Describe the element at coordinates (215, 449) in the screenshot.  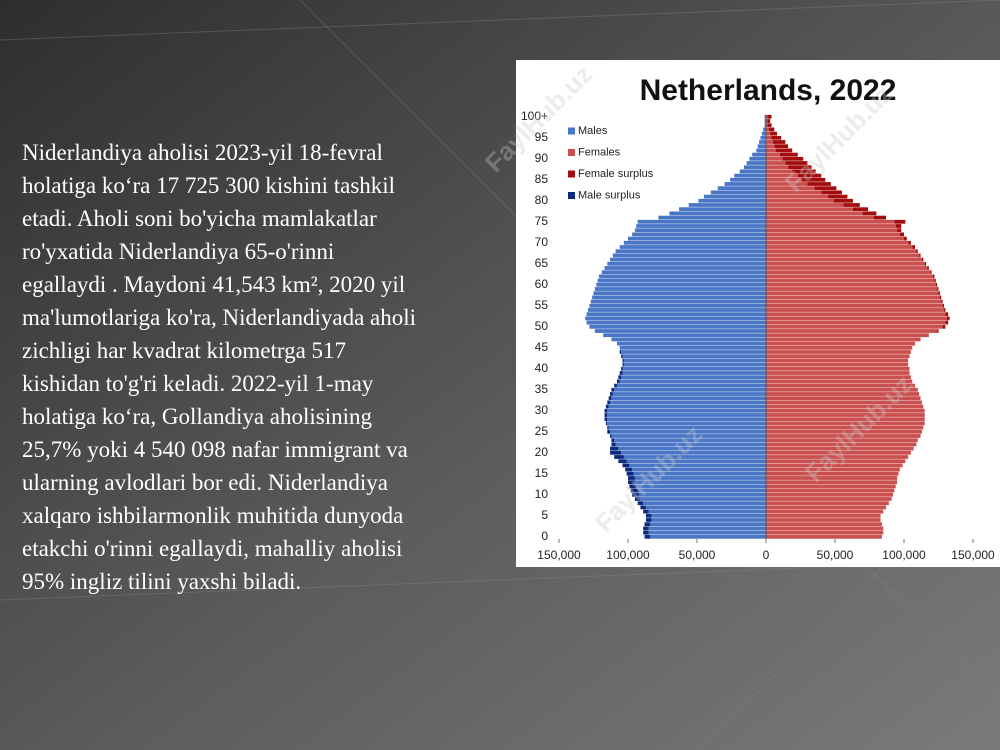
I see `paragraph-line: 25,7% yoki 4 540 098 nafar immigrant va` at that location.